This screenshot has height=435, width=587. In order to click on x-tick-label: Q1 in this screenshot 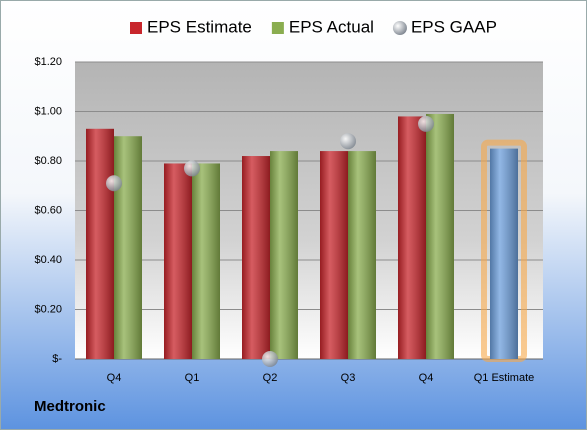, I will do `click(192, 378)`.